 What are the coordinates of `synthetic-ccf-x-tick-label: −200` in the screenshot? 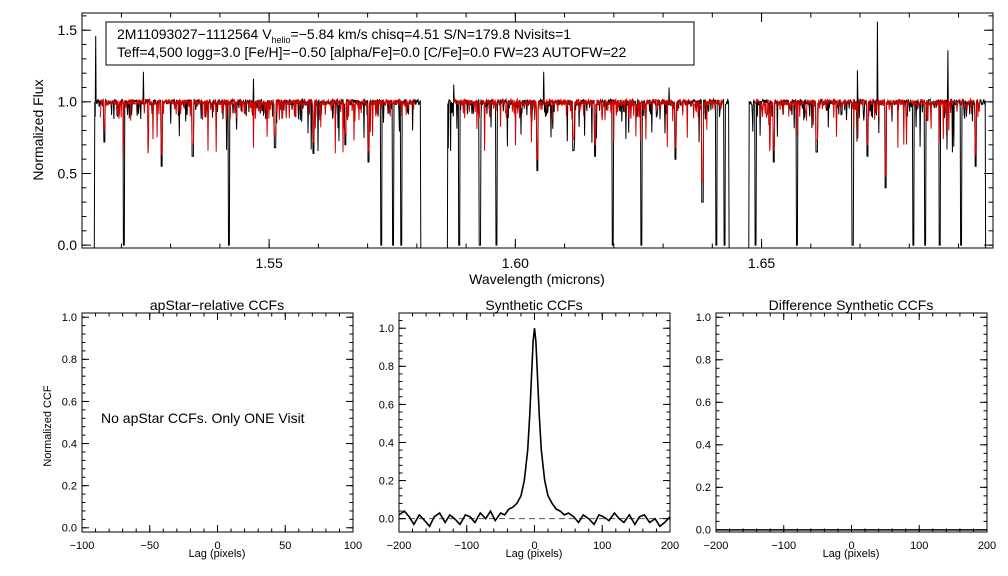 It's located at (399, 546).